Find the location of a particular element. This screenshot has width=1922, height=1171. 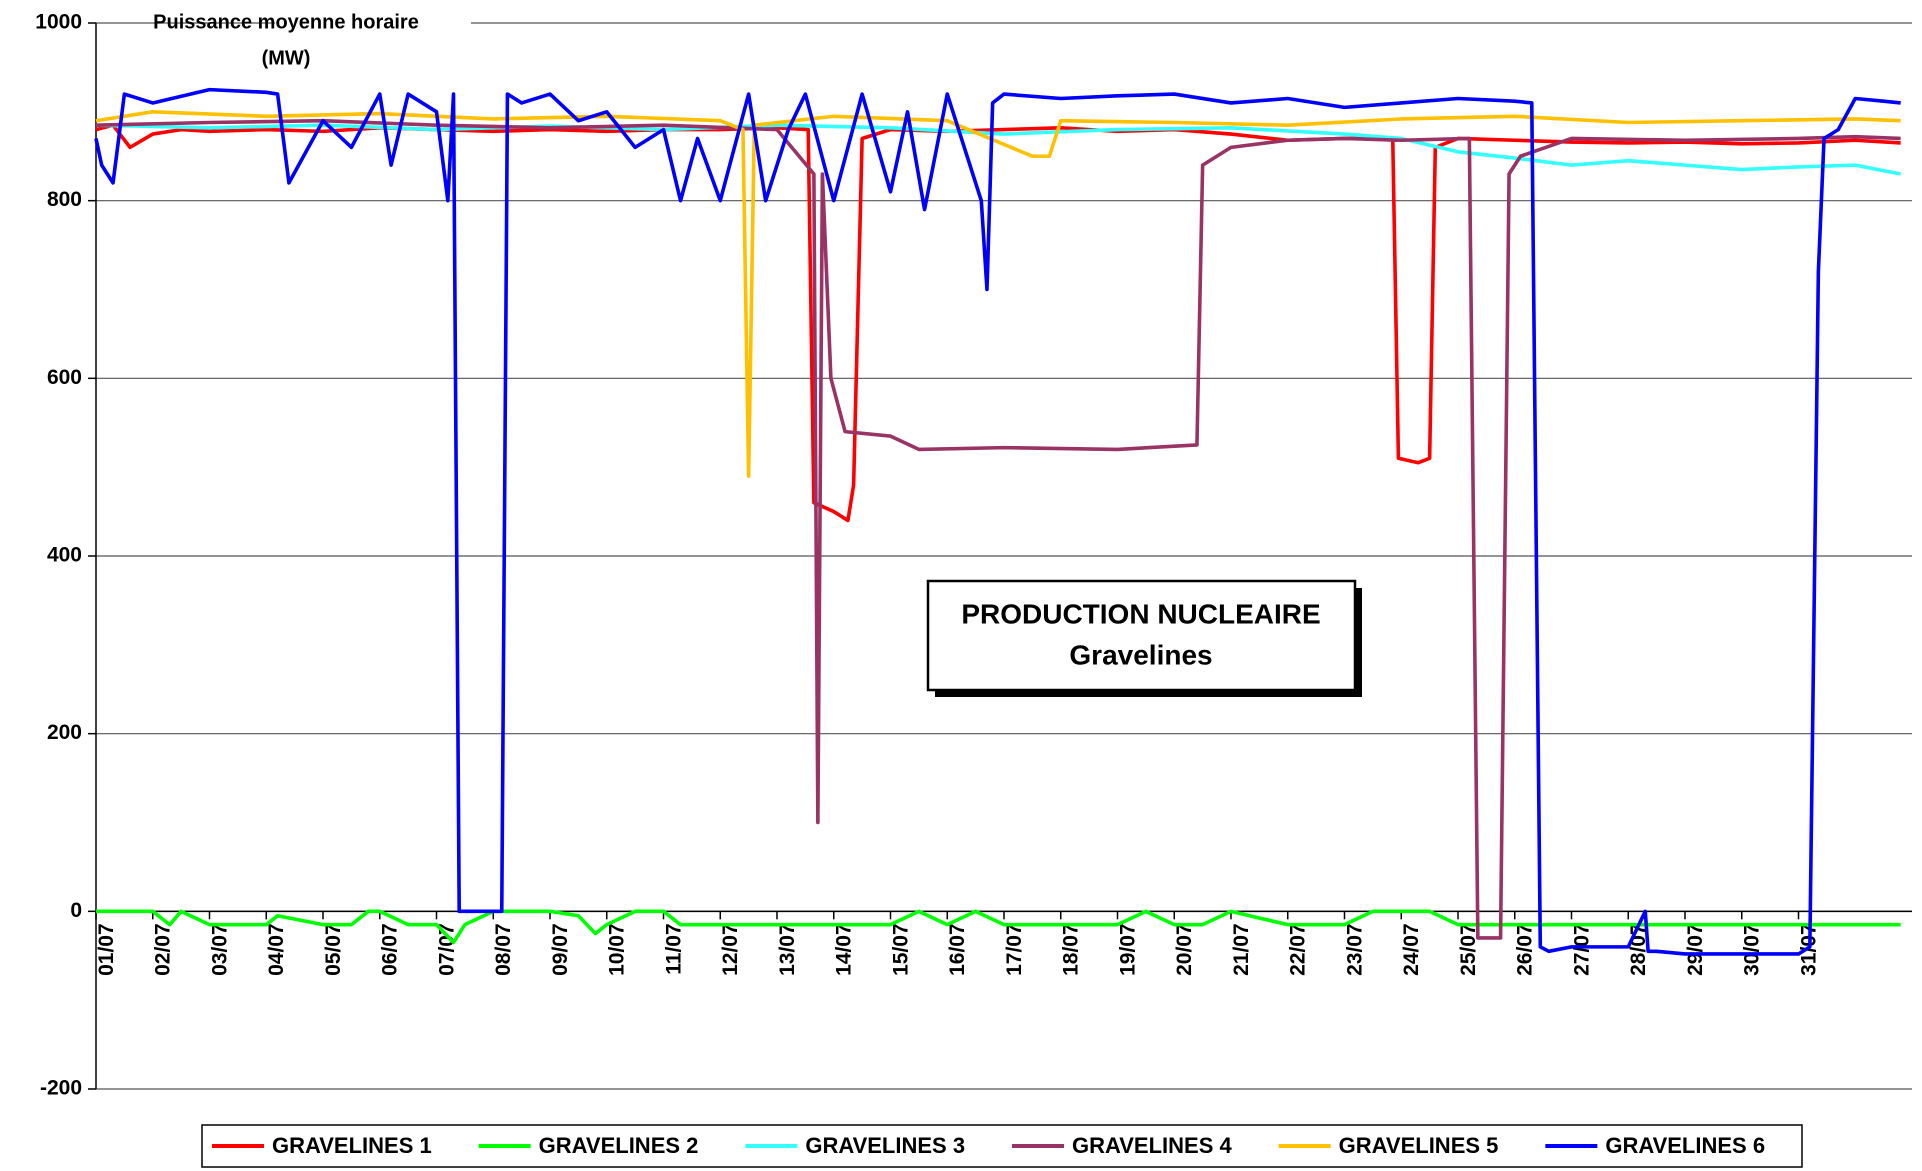

x-tick-label: 15/07 is located at coordinates (900, 949).